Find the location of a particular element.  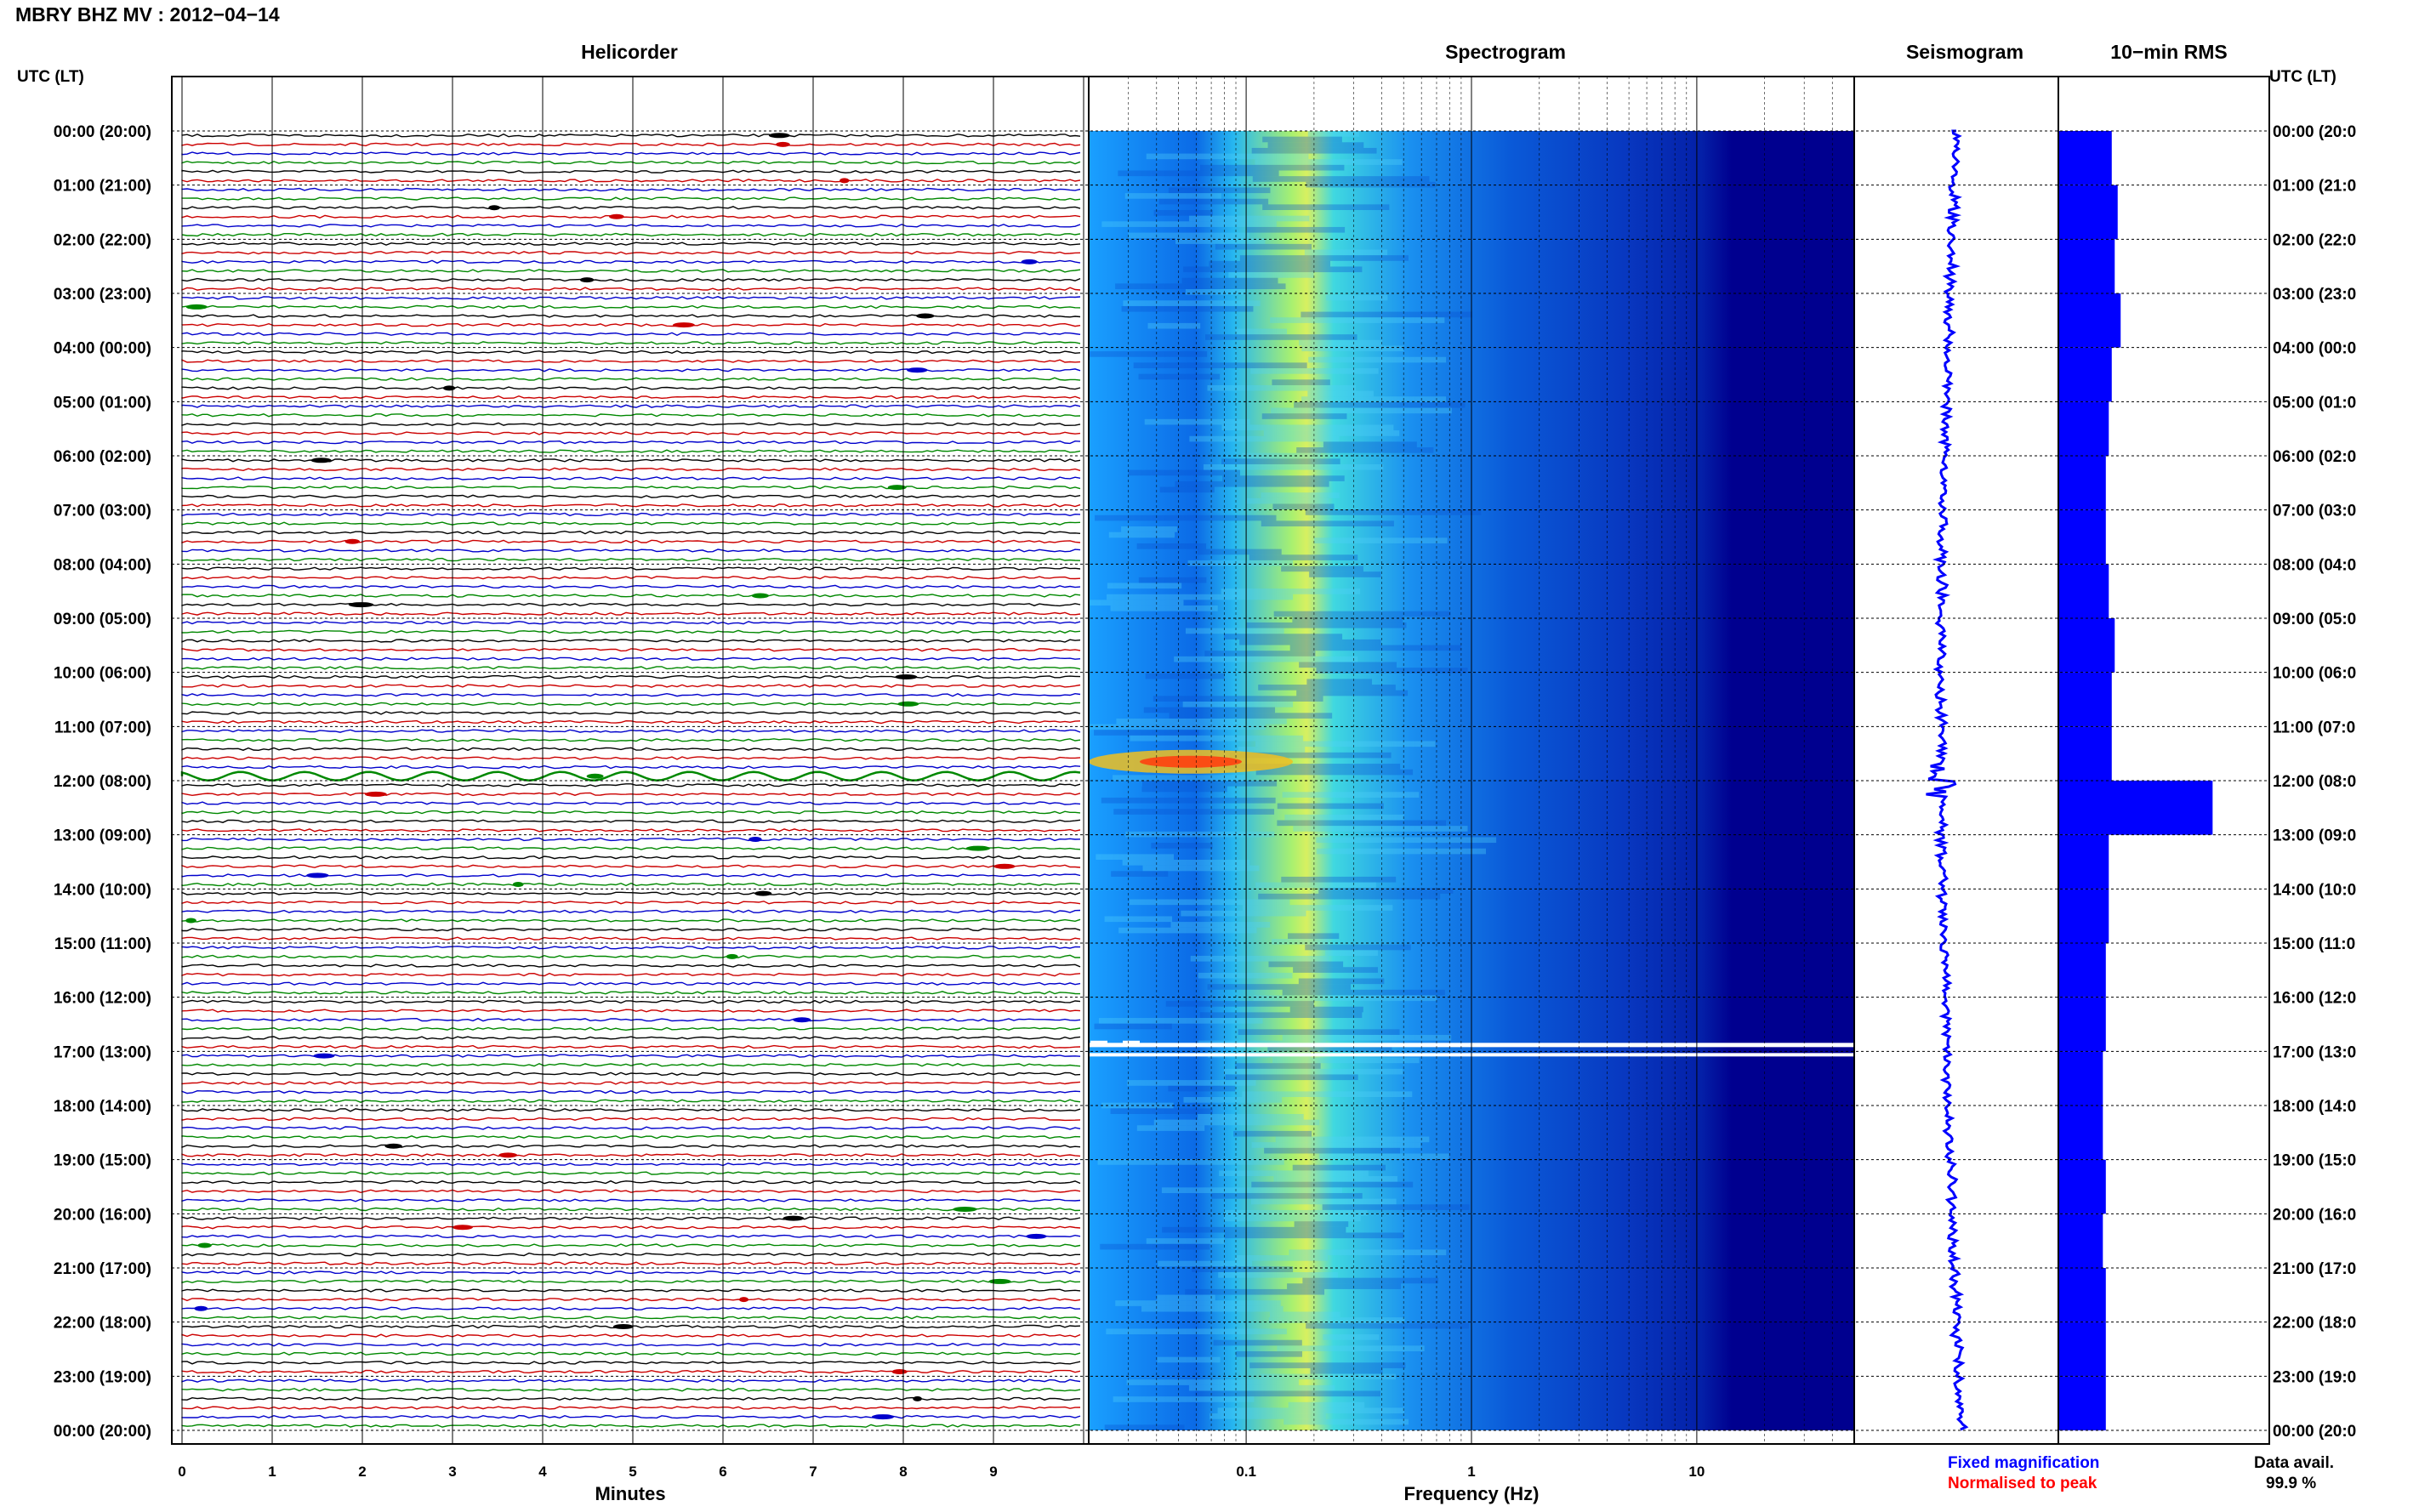

time-label-right: 01:00 (21:0 is located at coordinates (2314, 187).